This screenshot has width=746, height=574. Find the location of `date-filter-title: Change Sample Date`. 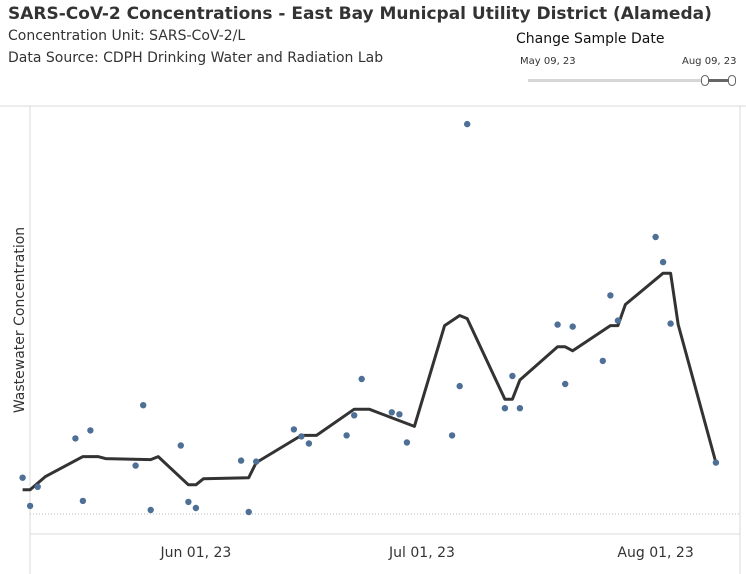

date-filter-title: Change Sample Date is located at coordinates (590, 39).